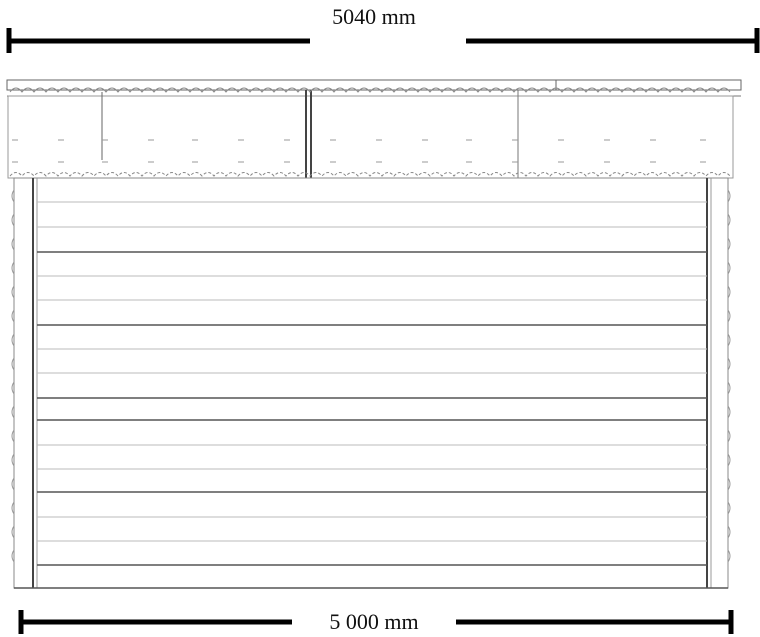 The width and height of the screenshot is (760, 637). I want to click on roof-scallops-top, so click(370, 90).